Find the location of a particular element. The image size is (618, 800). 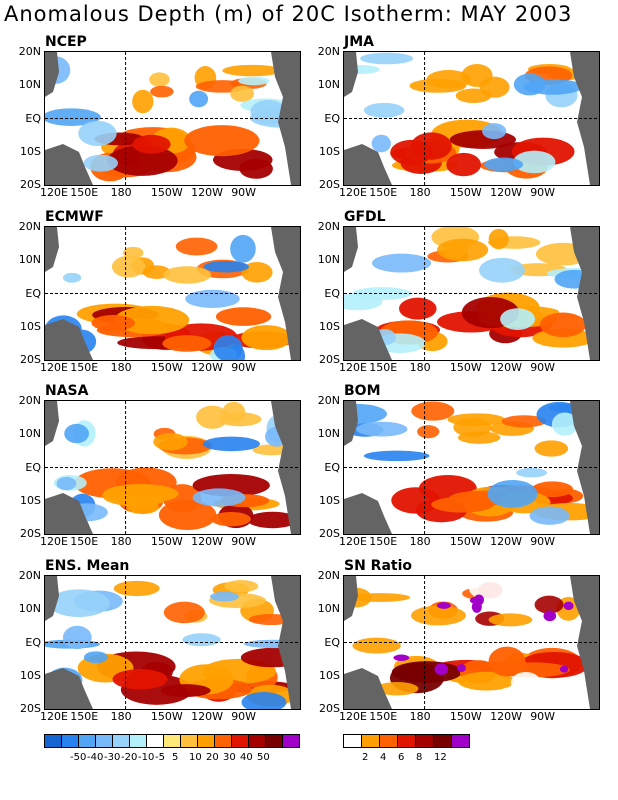

anomaly-colorbar is located at coordinates (172, 741).